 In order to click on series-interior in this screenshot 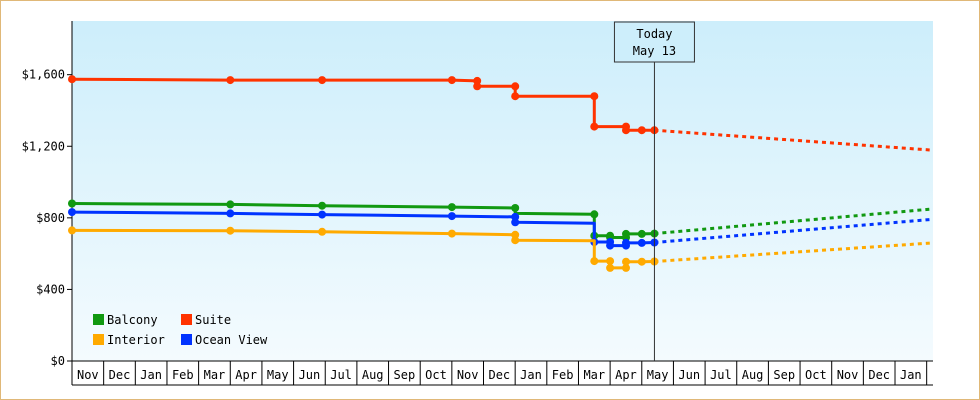, I will do `click(501, 249)`.